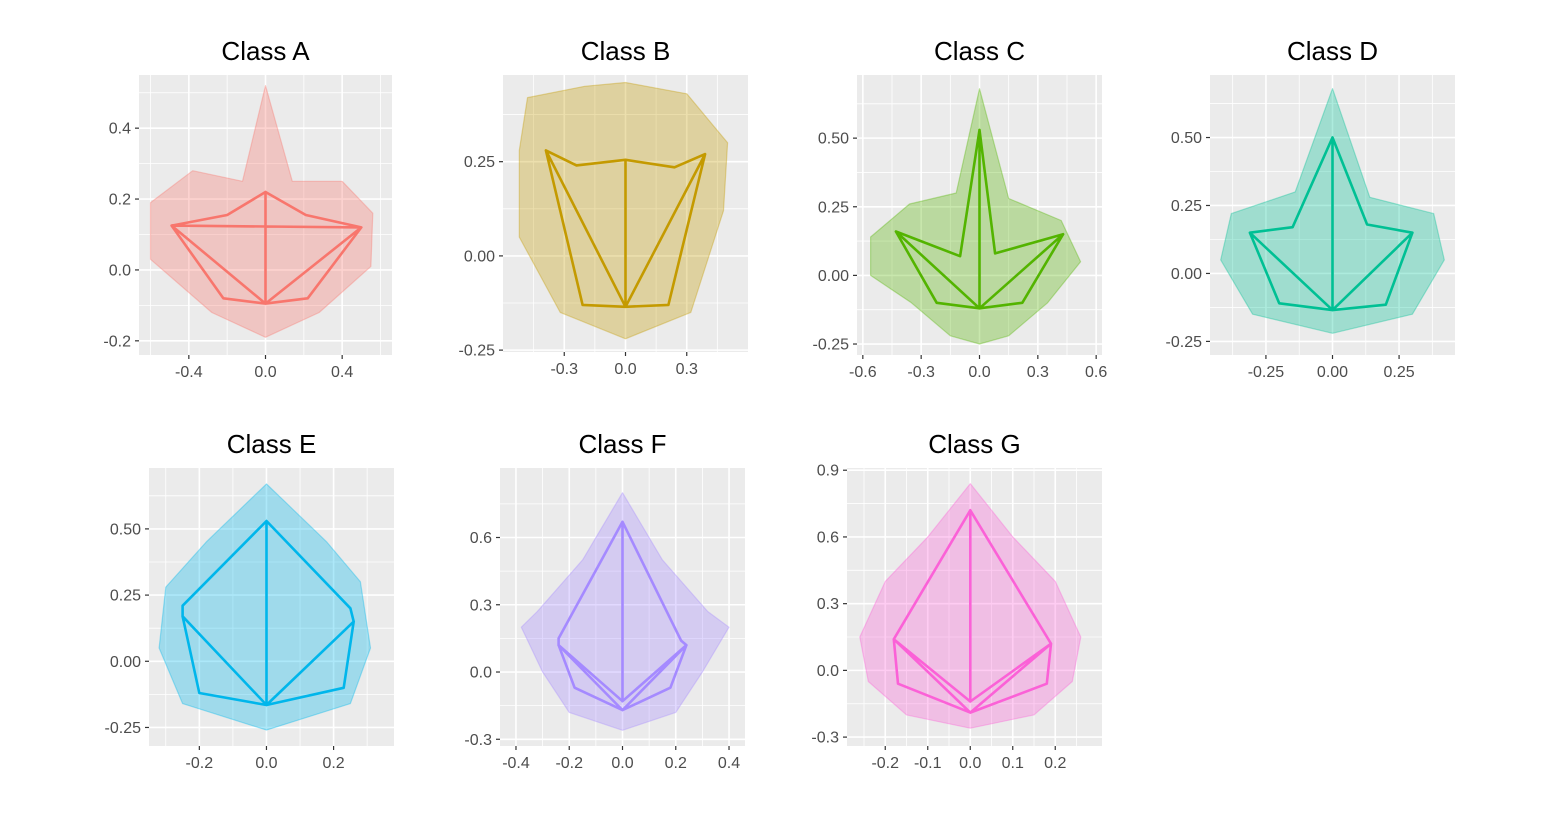 This screenshot has height=830, width=1565. What do you see at coordinates (626, 51) in the screenshot?
I see `panel-title: Class B` at bounding box center [626, 51].